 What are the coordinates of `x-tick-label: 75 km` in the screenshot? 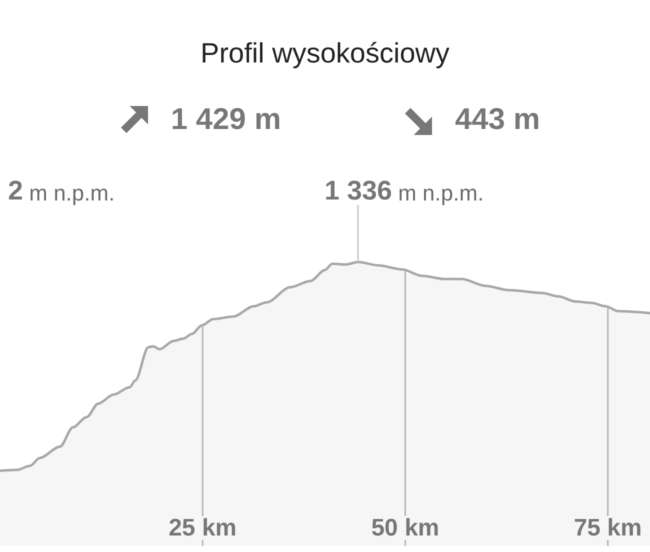 It's located at (608, 528).